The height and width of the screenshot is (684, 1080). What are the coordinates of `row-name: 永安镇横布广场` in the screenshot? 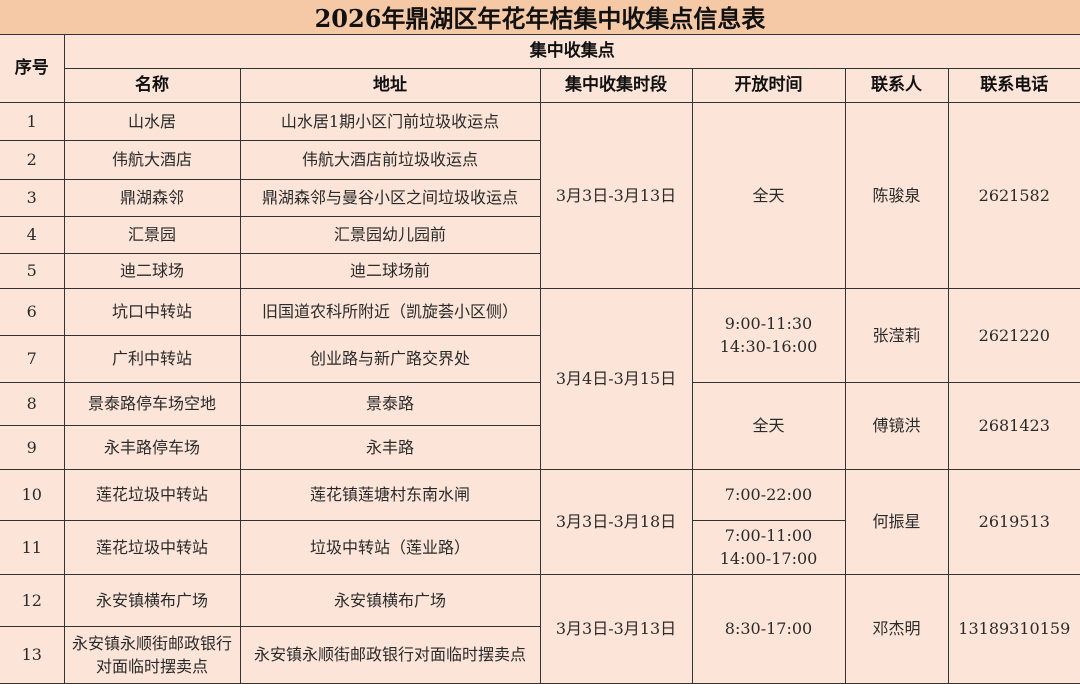 It's located at (152, 600).